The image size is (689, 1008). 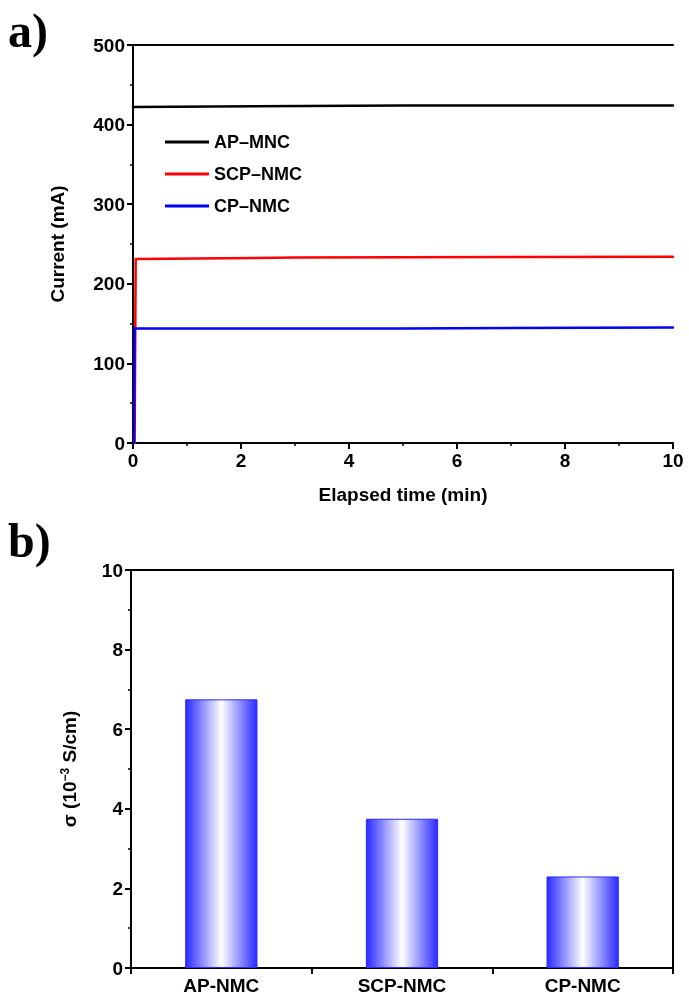 What do you see at coordinates (117, 729) in the screenshot?
I see `y-tick-label: 6` at bounding box center [117, 729].